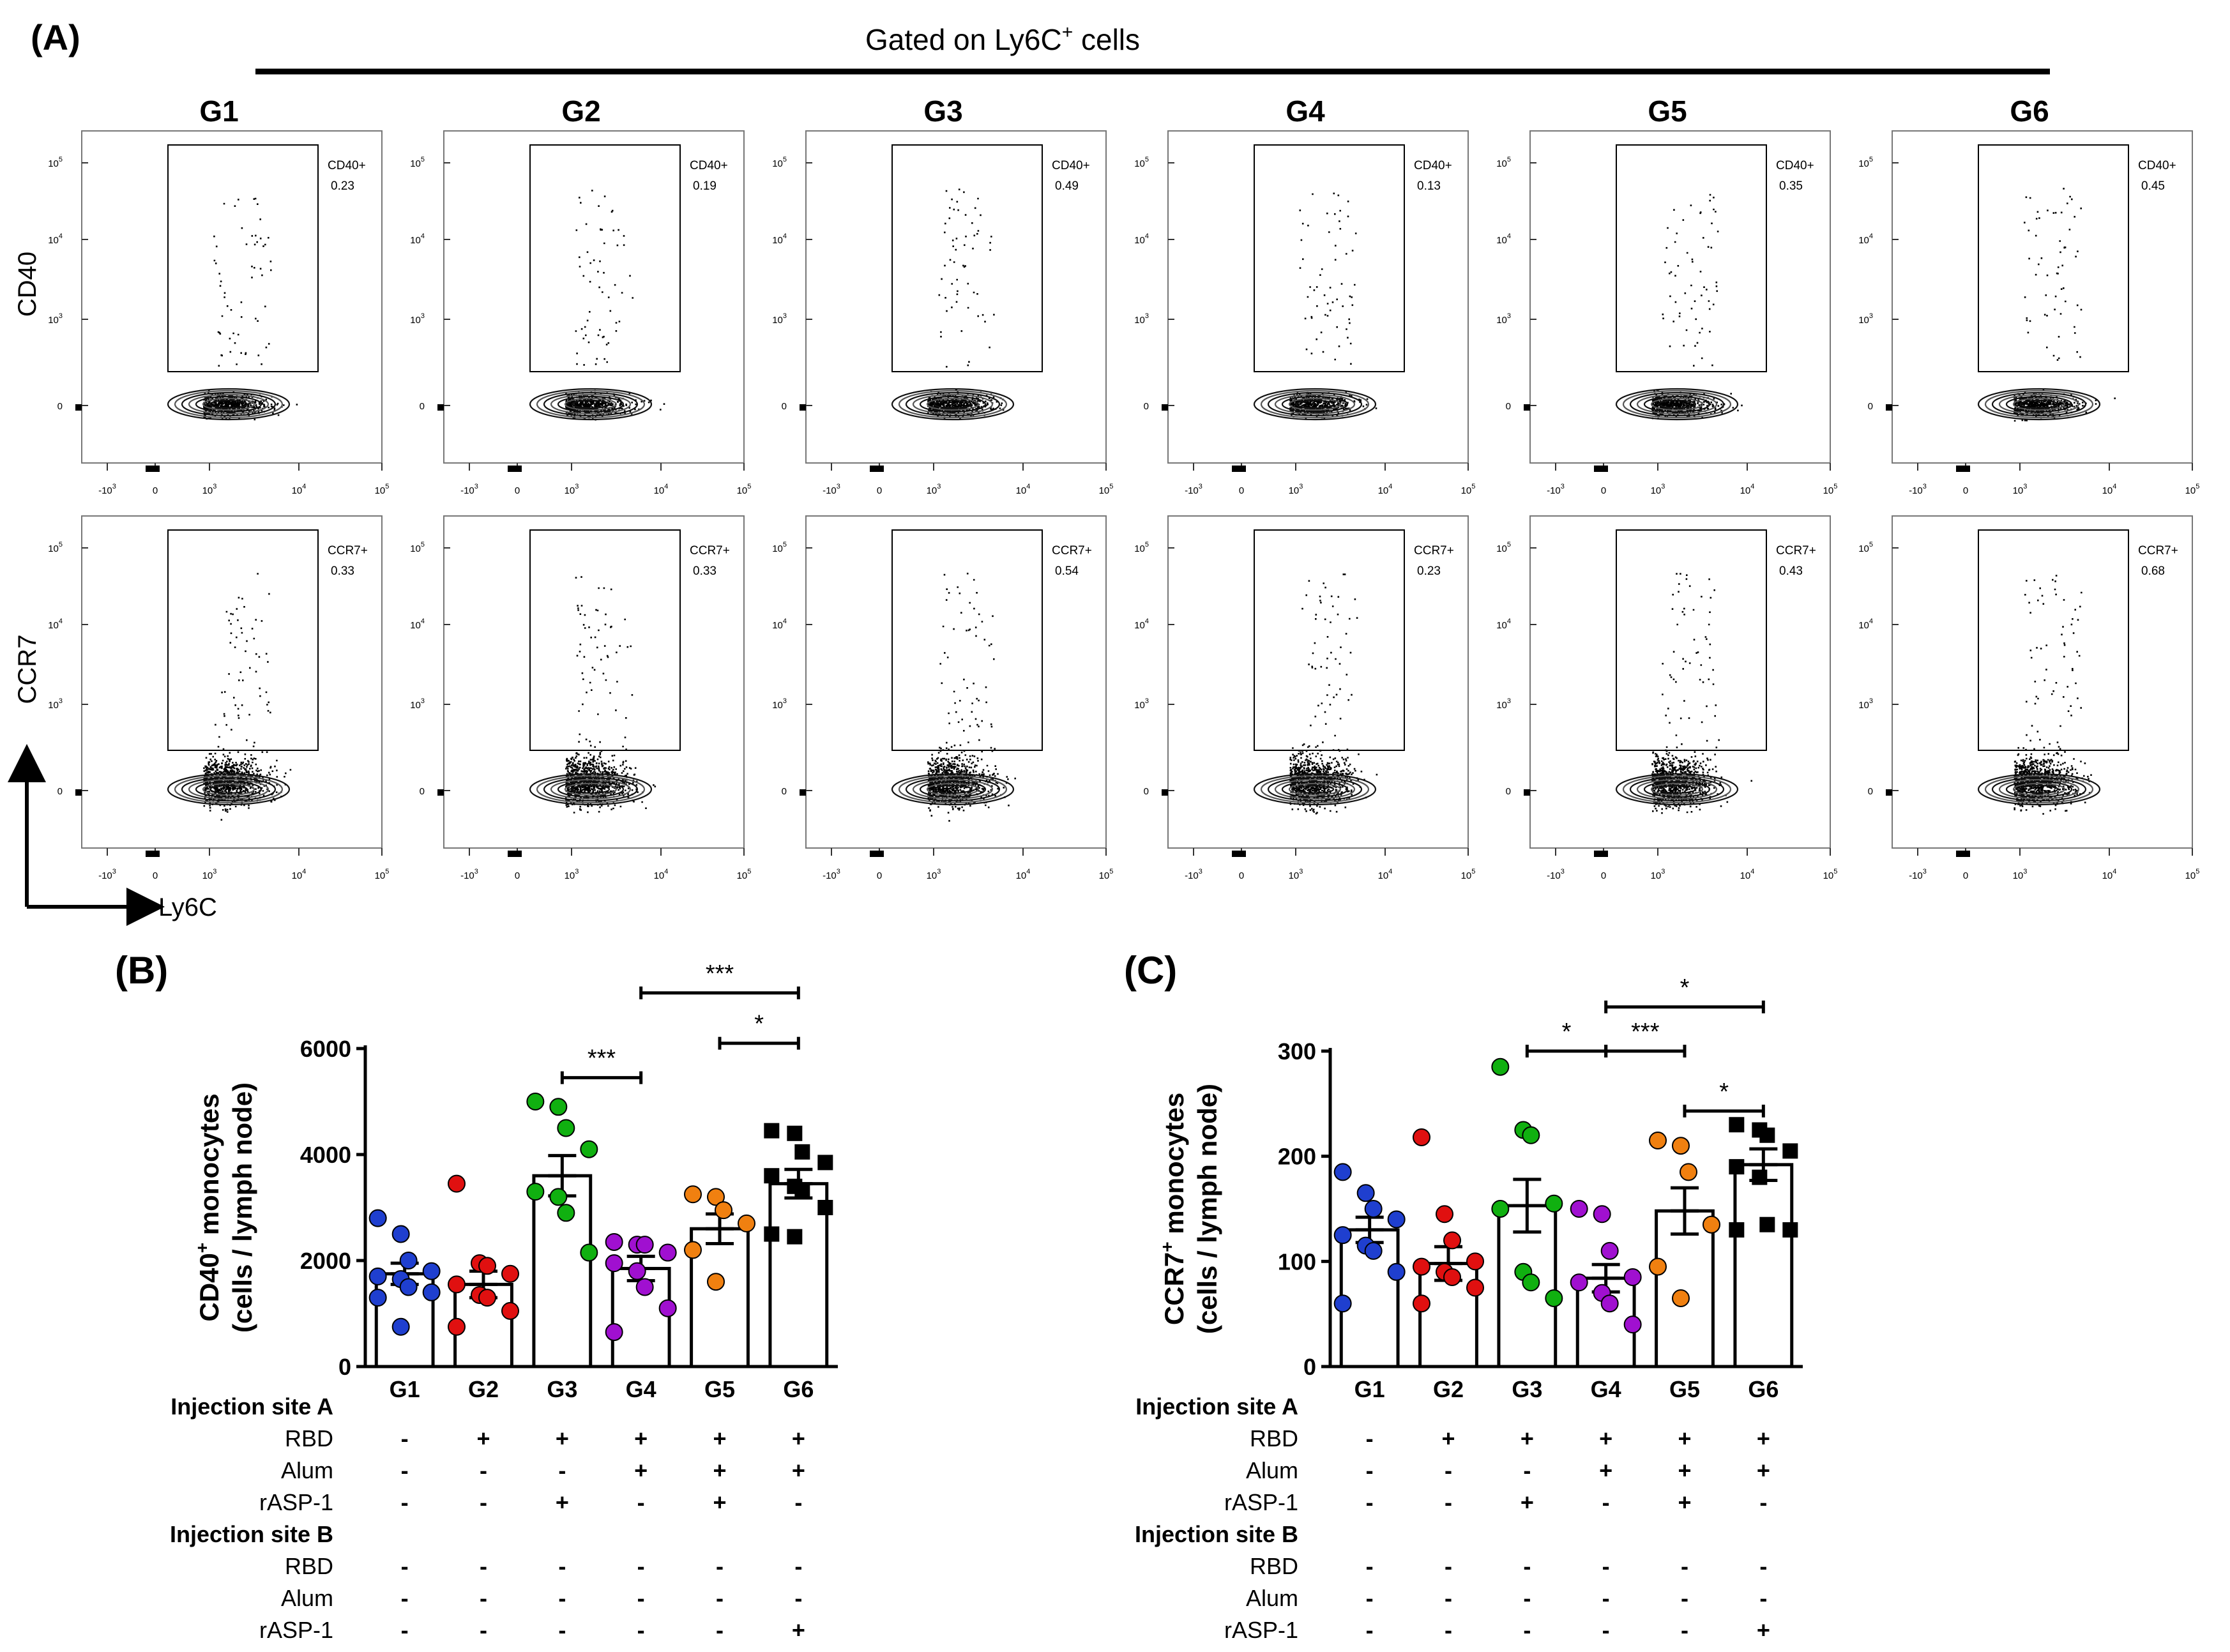 Image resolution: width=2230 pixels, height=1652 pixels. What do you see at coordinates (1684, 1389) in the screenshot?
I see `x-tick-label: G5` at bounding box center [1684, 1389].